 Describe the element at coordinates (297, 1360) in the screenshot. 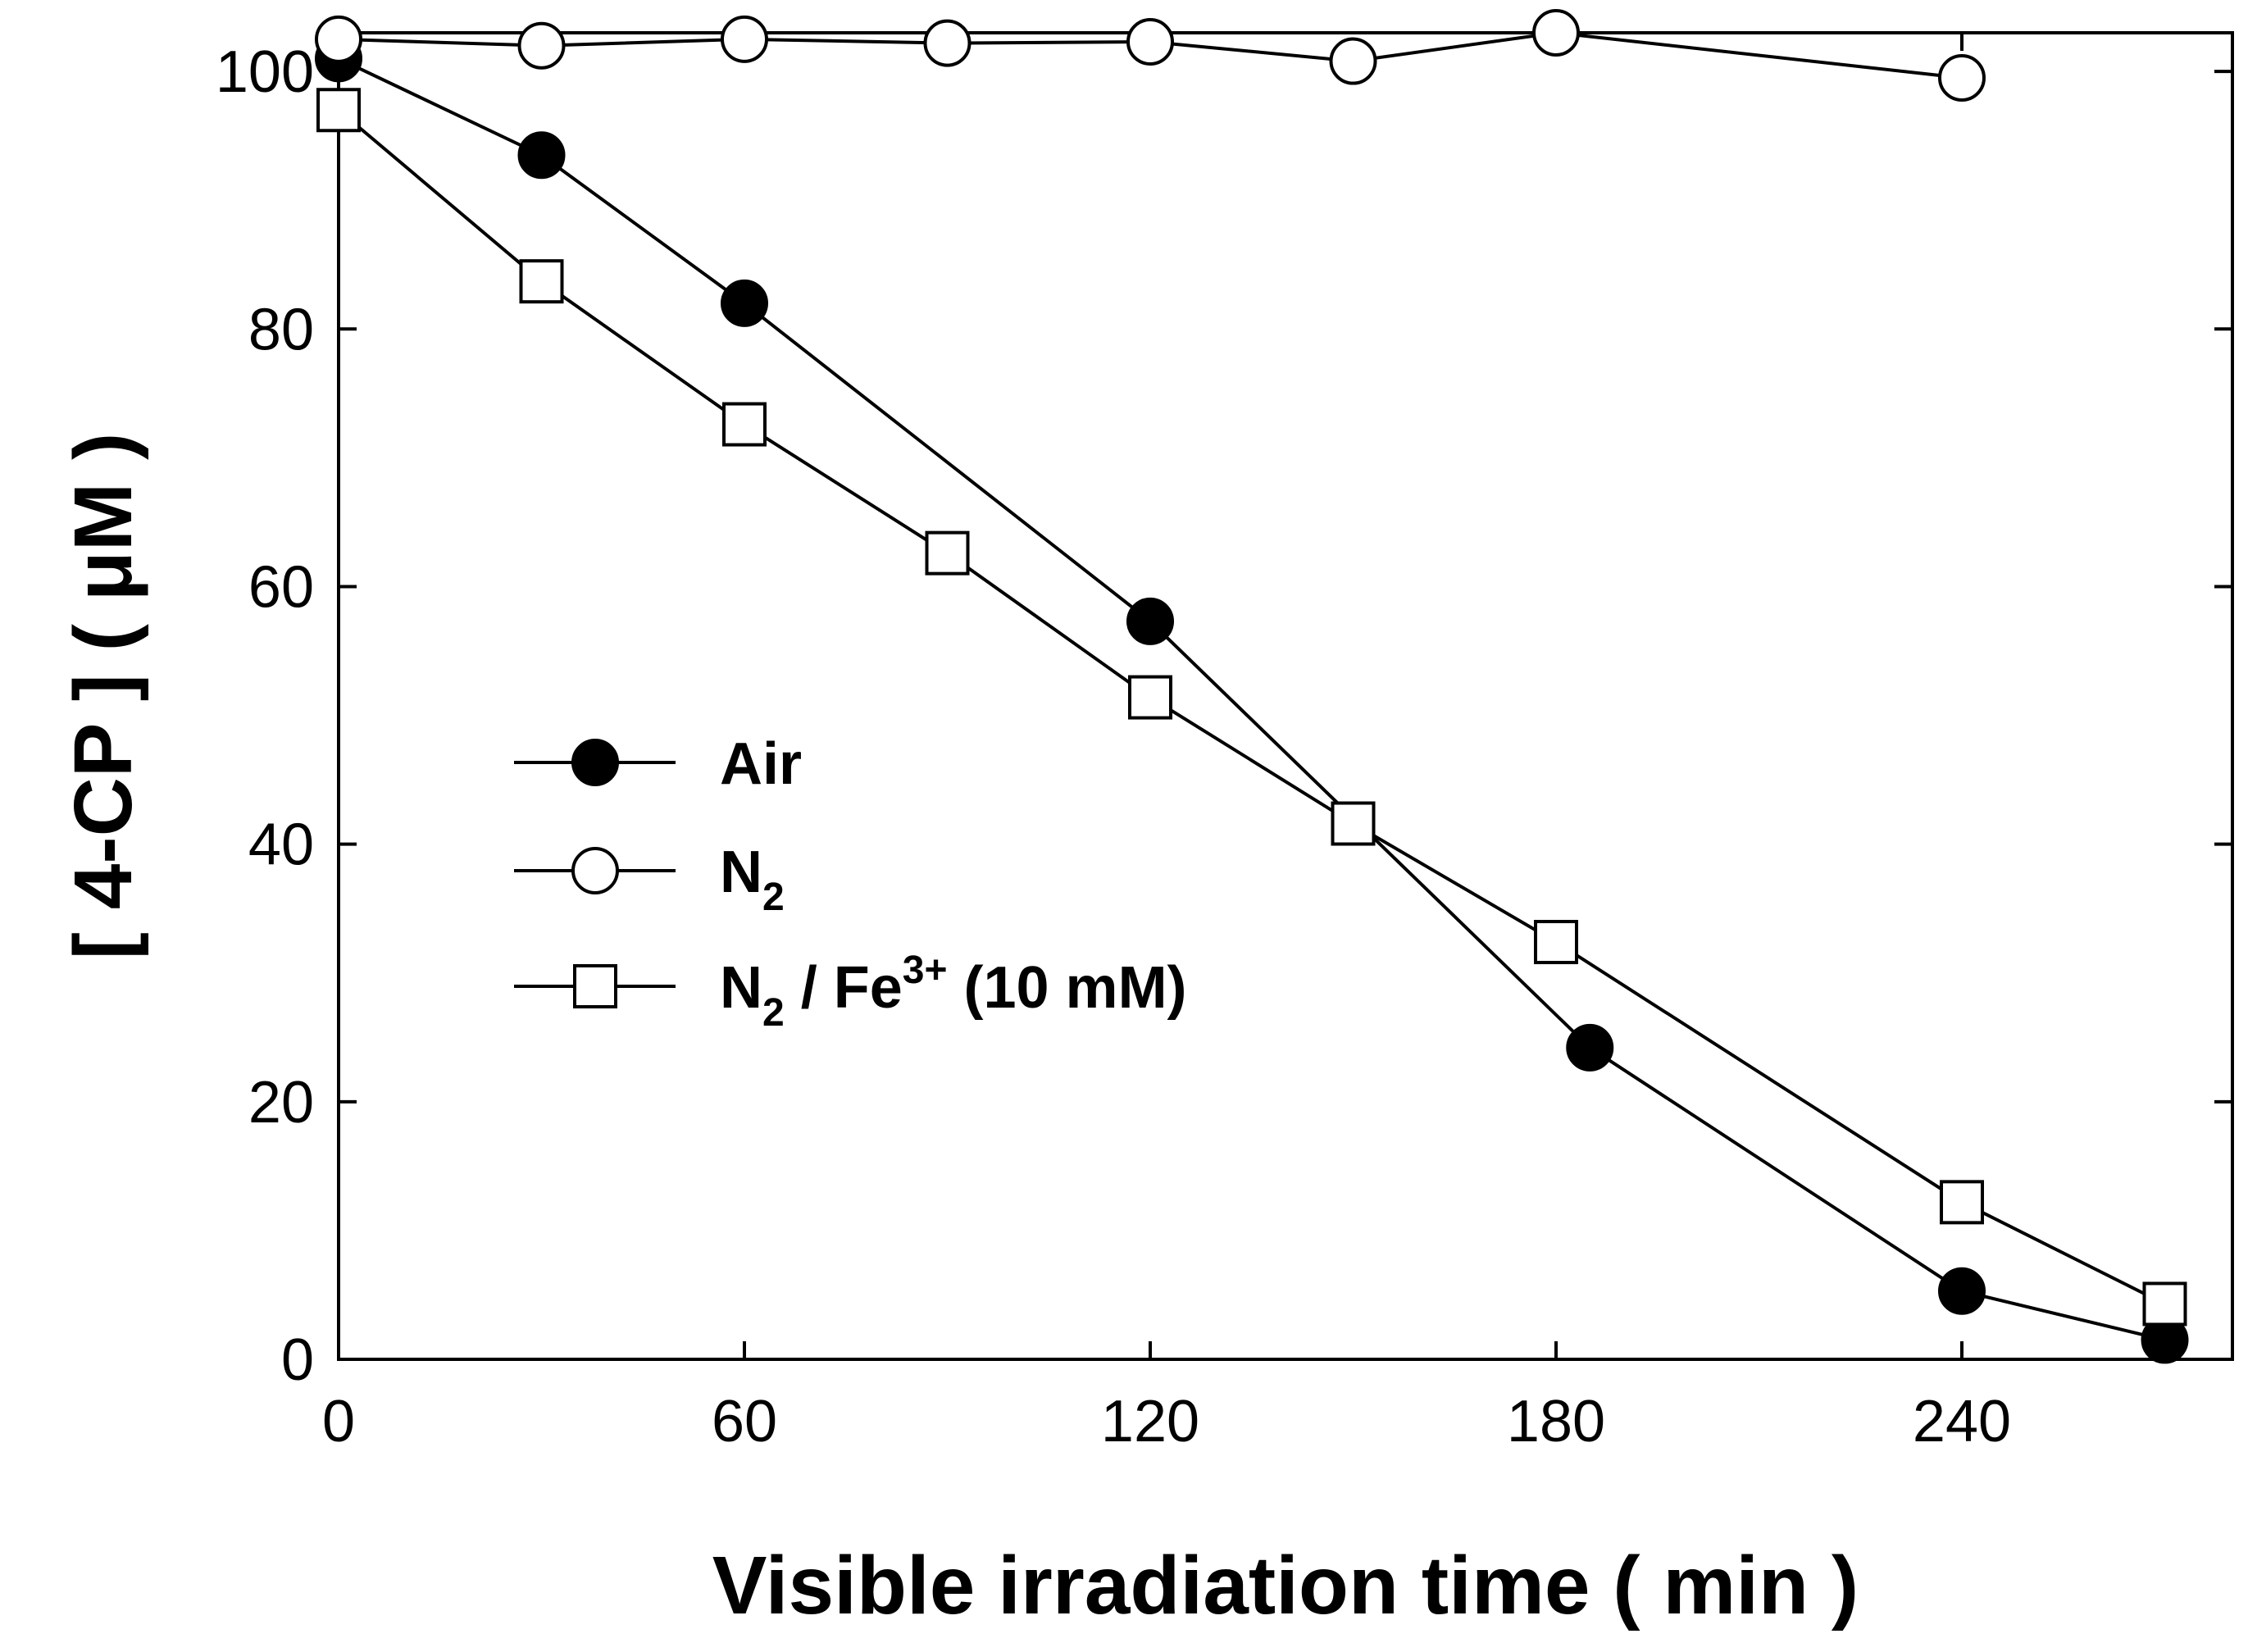

I see `y-tick-label: 0` at that location.